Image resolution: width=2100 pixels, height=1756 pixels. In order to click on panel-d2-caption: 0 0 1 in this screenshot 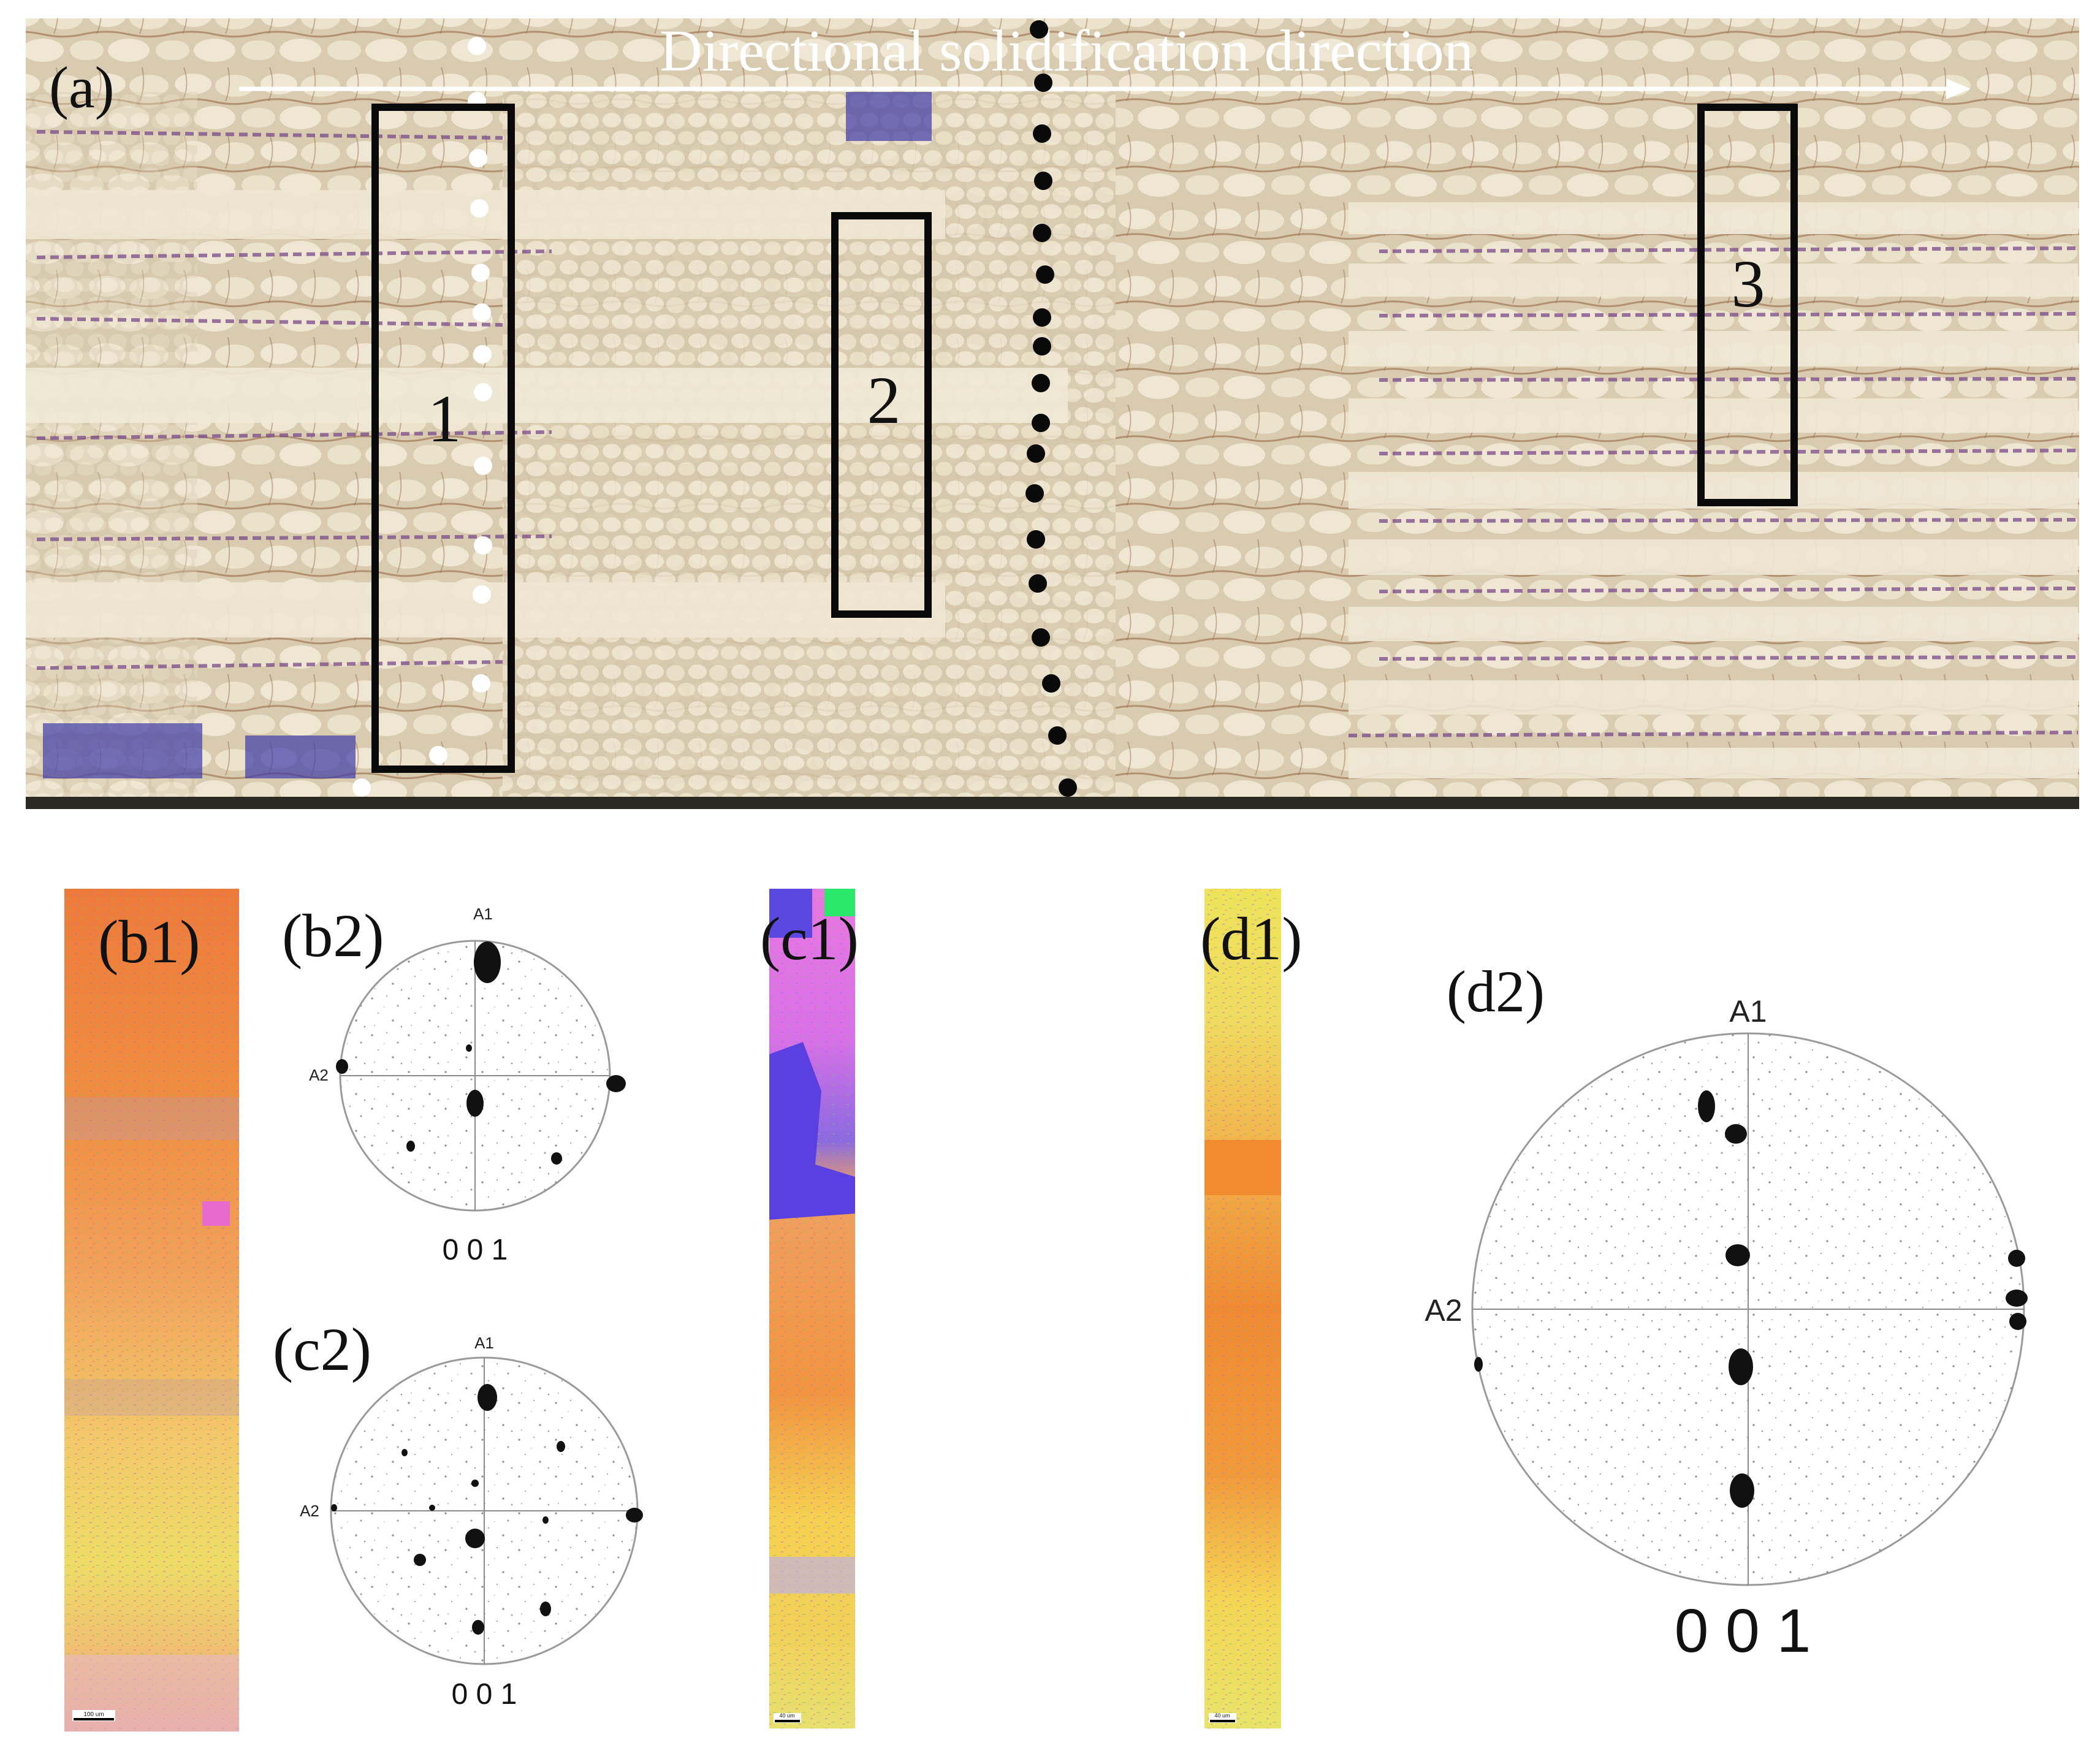, I will do `click(1743, 1631)`.